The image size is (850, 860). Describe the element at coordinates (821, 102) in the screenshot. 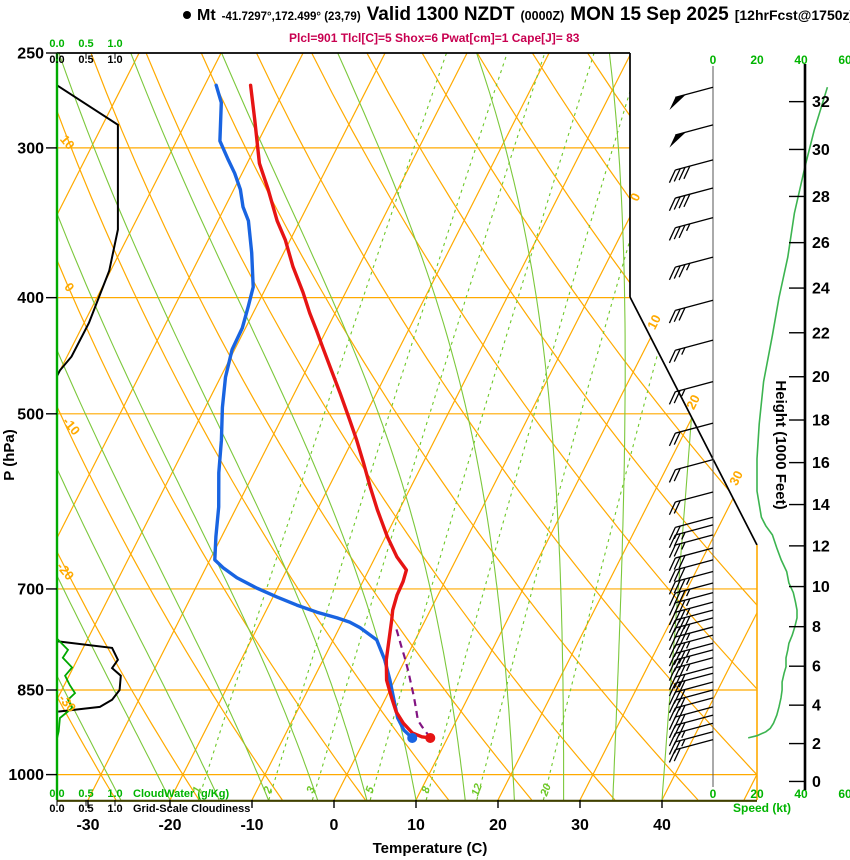

I see `height-tick-label: 32` at that location.